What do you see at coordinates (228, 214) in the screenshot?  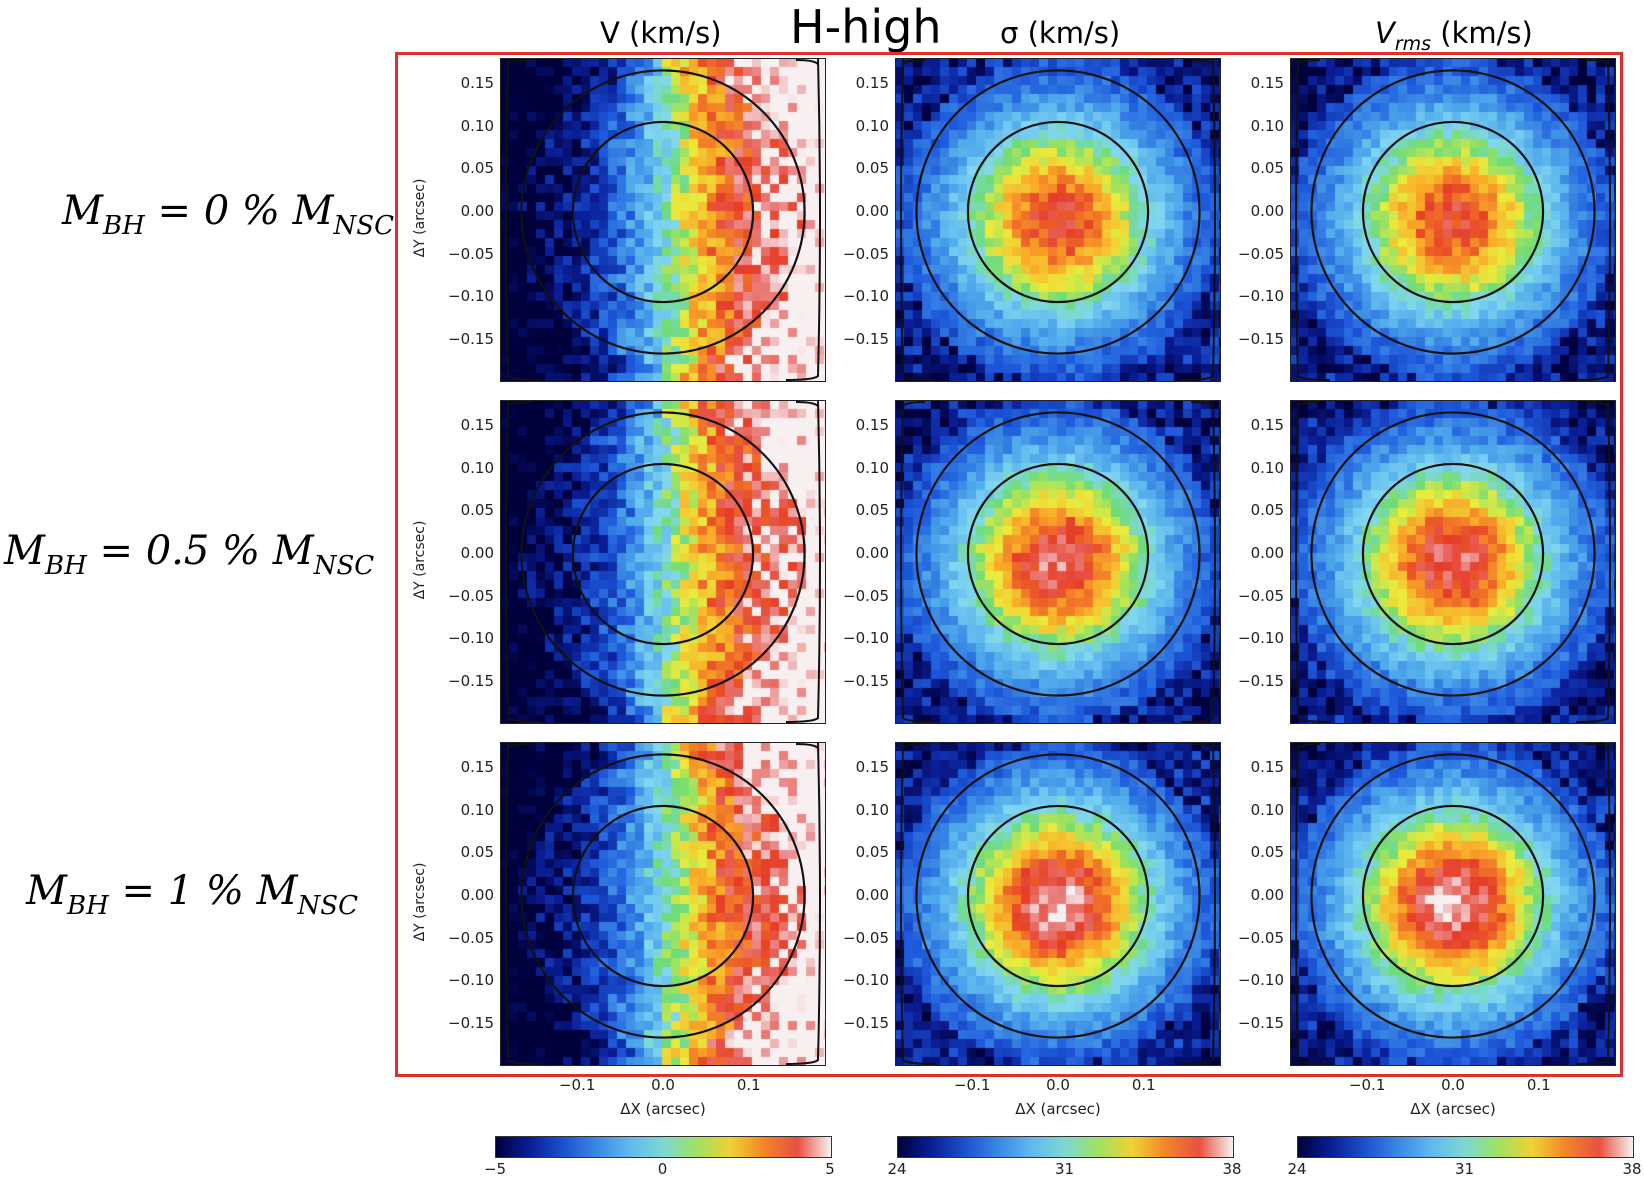 I see `row-label-0: MBH = 0 % MNSC` at bounding box center [228, 214].